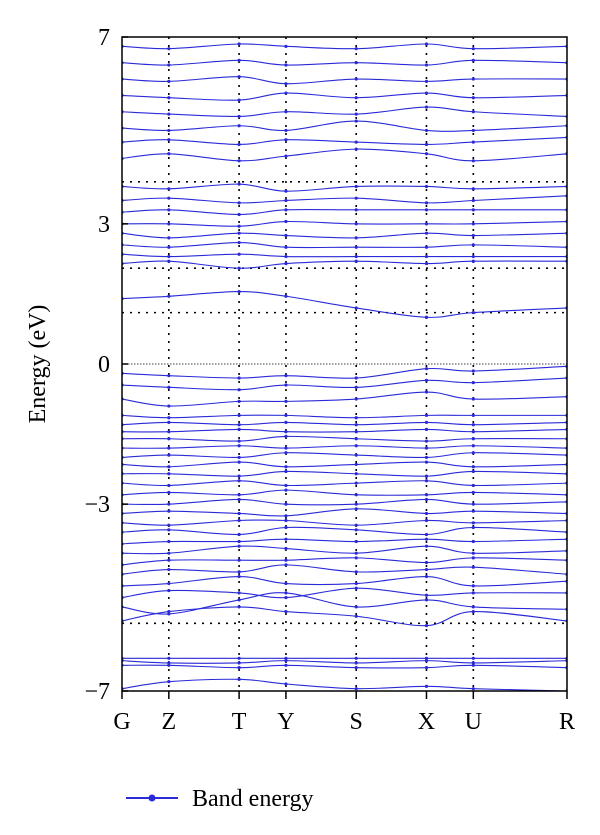 This screenshot has height=835, width=600. What do you see at coordinates (426, 722) in the screenshot?
I see `x-tick-label-X: X` at bounding box center [426, 722].